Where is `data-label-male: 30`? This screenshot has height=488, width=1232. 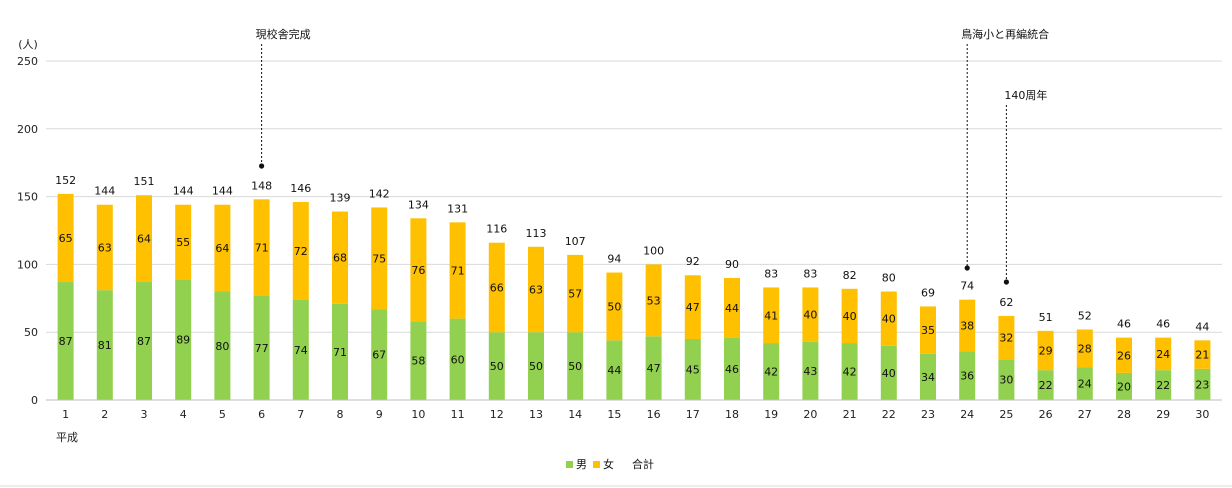
data-label-male: 30 is located at coordinates (1006, 380).